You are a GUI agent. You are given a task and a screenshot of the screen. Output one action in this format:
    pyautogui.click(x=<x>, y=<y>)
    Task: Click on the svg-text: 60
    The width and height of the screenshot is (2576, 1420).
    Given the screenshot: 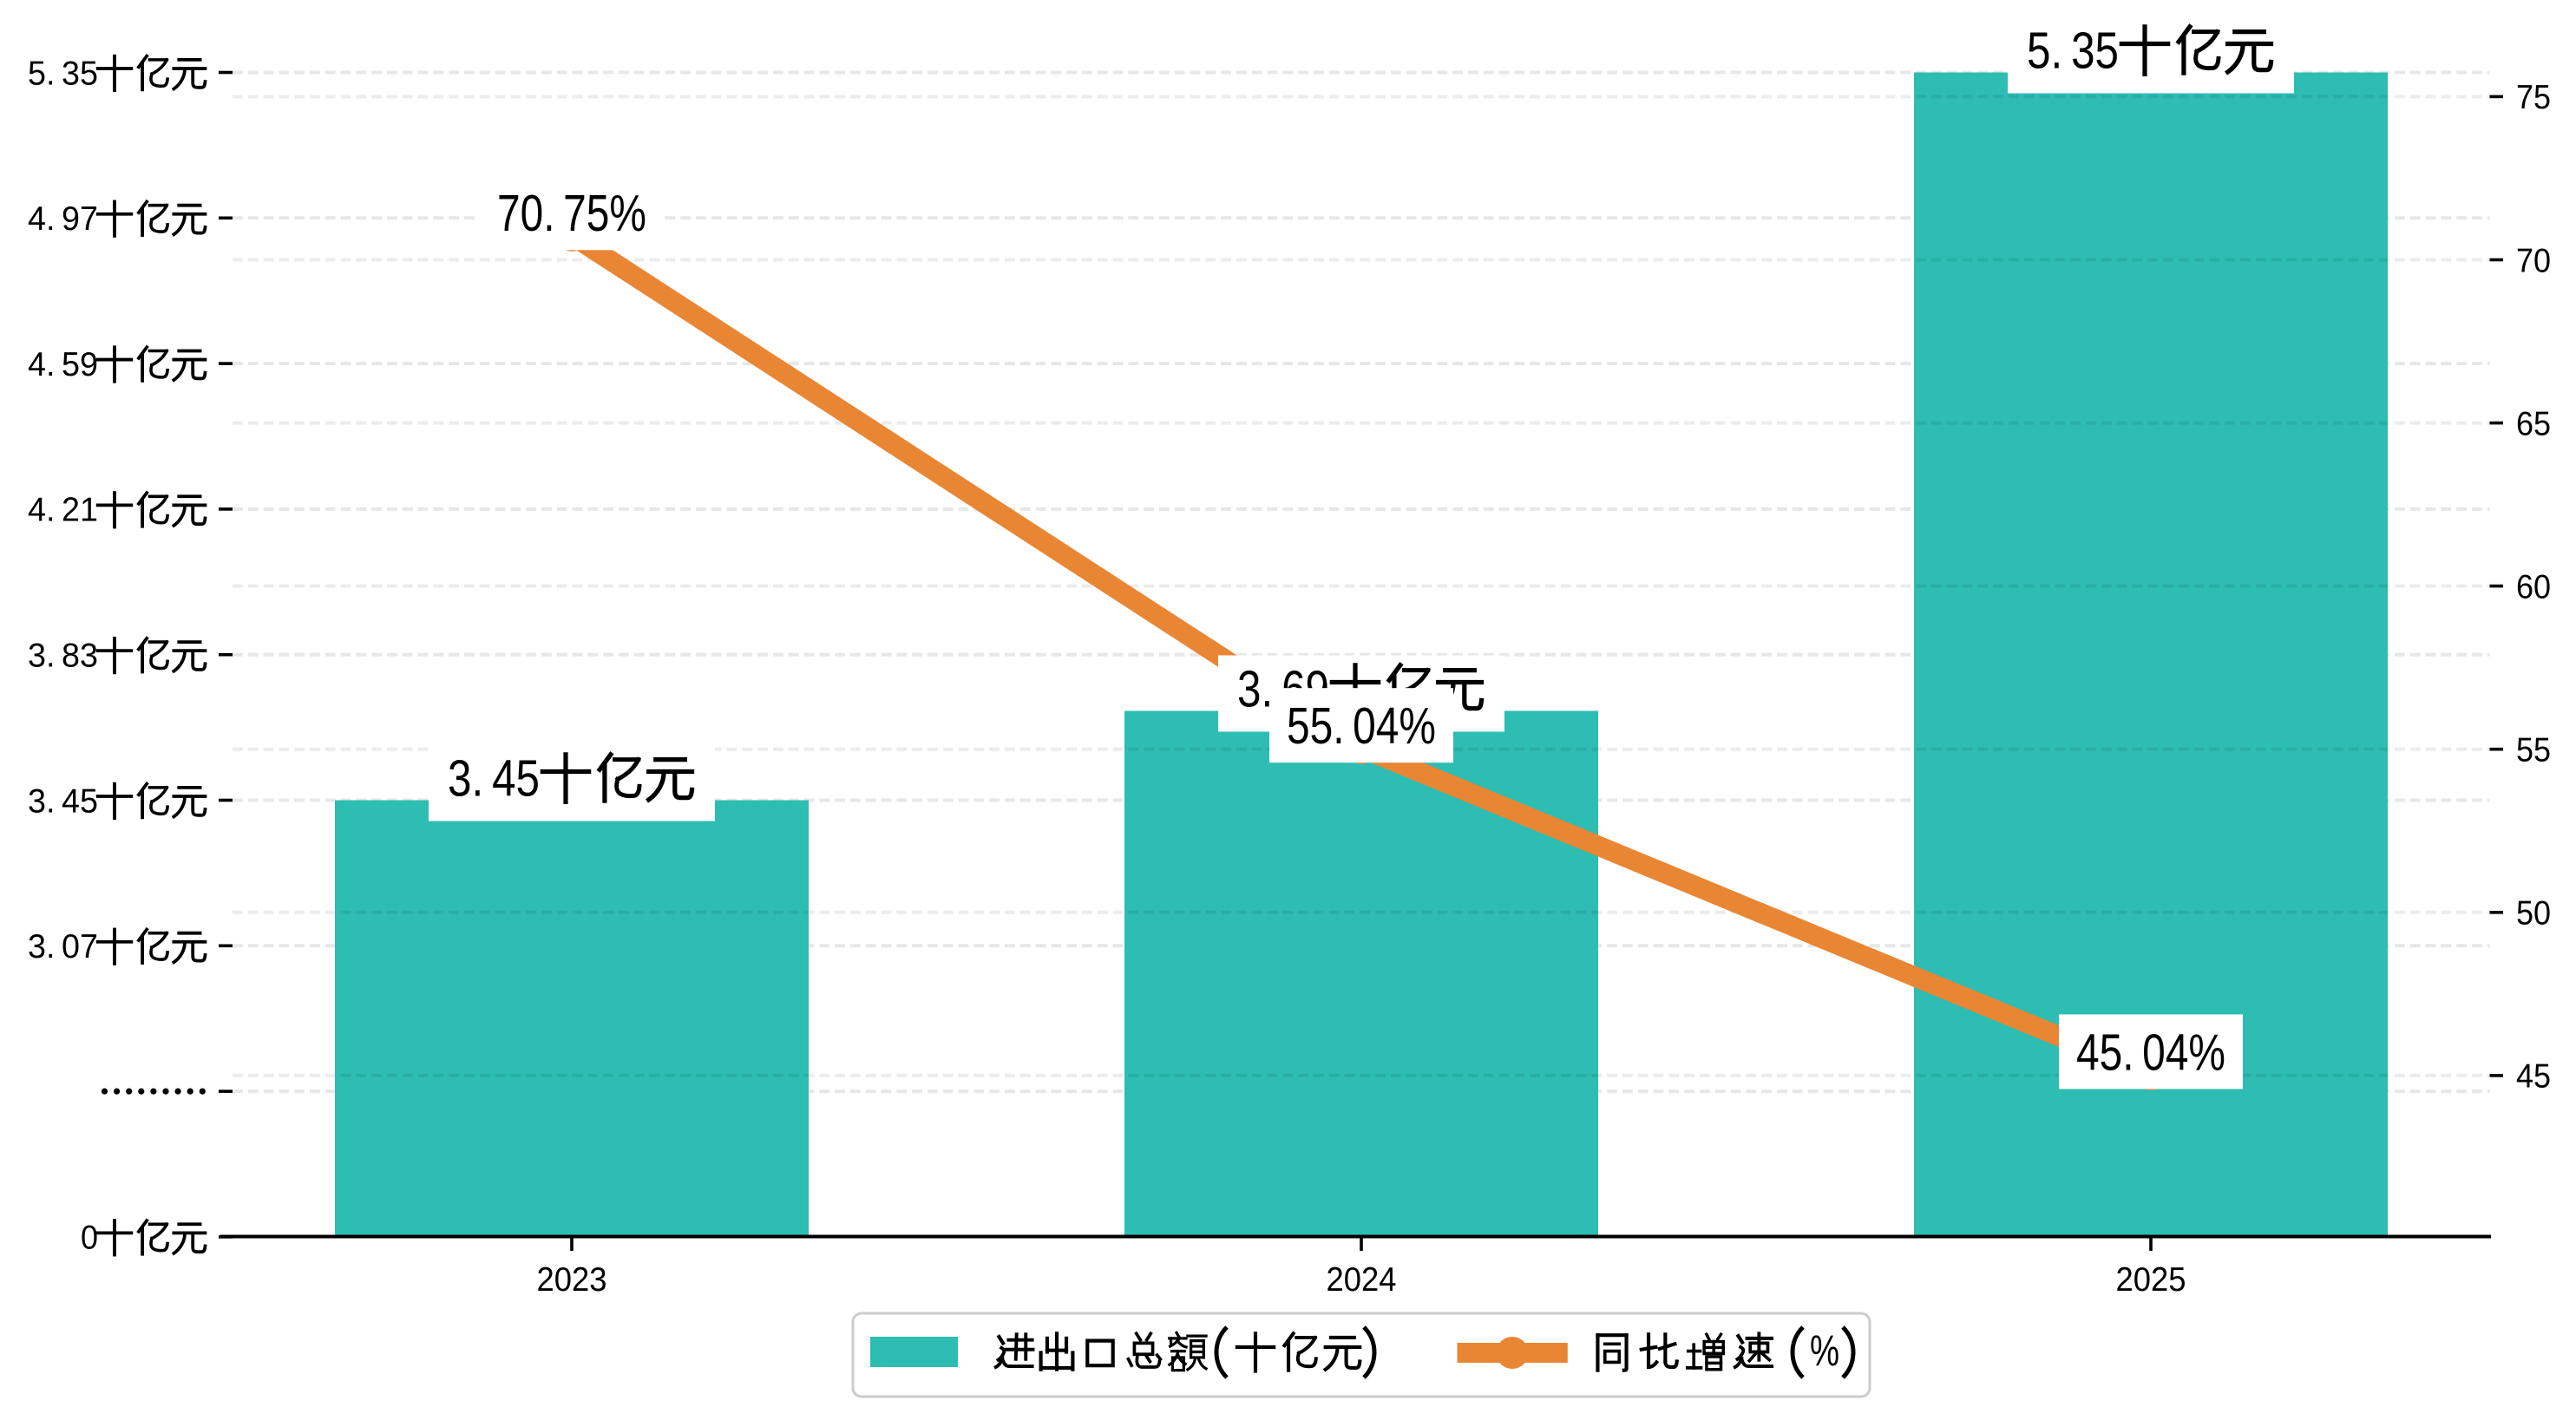 What is the action you would take?
    pyautogui.click(x=2533, y=587)
    